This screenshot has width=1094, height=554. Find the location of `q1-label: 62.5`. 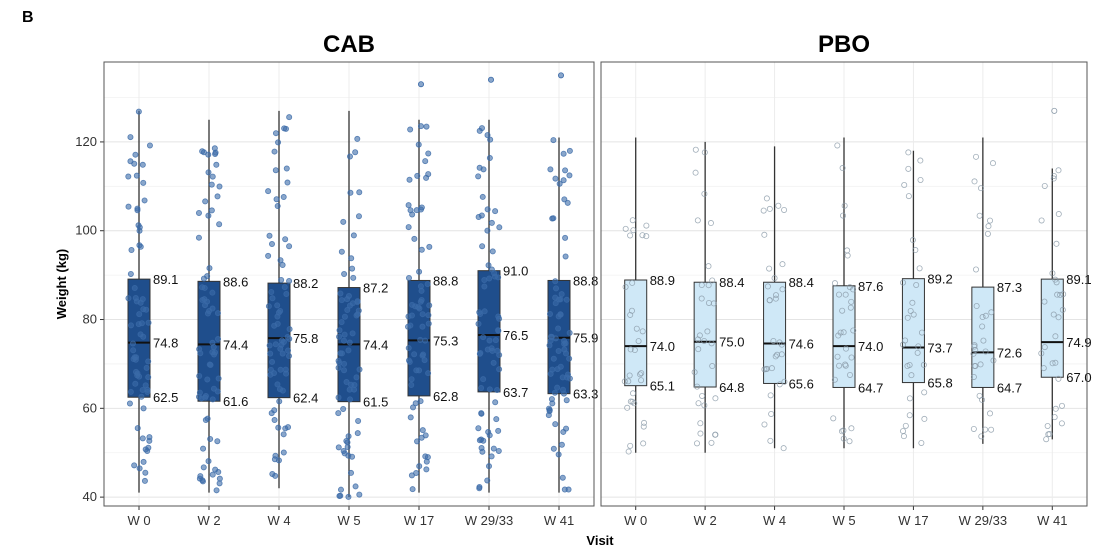

q1-label: 62.5 is located at coordinates (165, 397).